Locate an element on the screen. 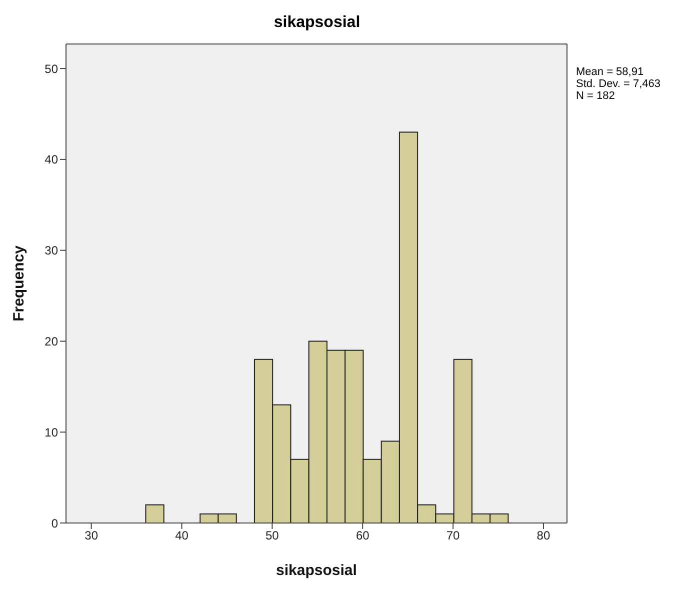  text: Mean = 58,91 is located at coordinates (610, 72).